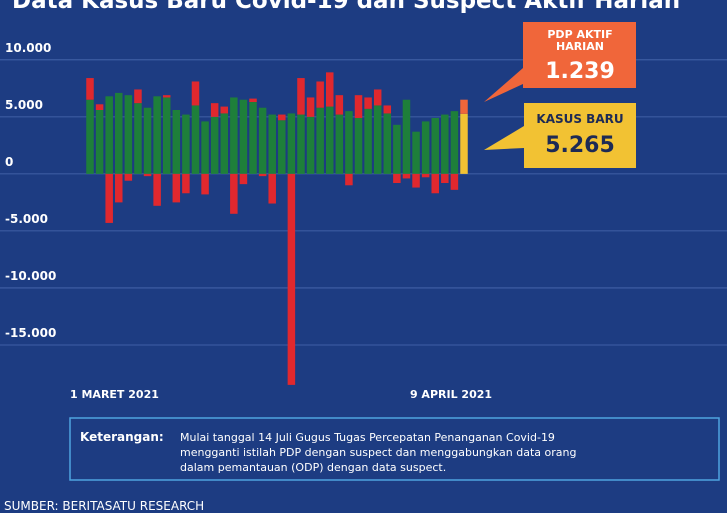  What do you see at coordinates (579, 34) in the screenshot?
I see `callout-label: PDP AKTIF` at bounding box center [579, 34].